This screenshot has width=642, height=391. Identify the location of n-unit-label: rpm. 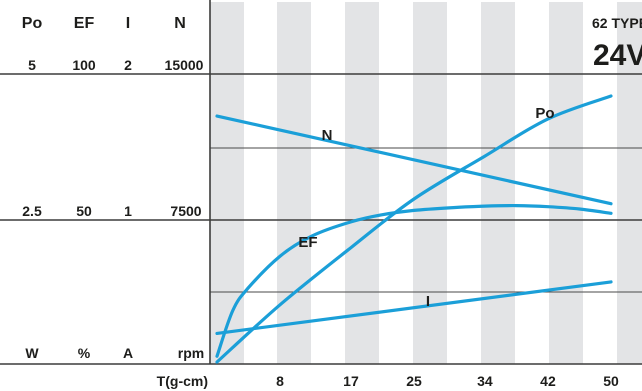
(191, 353).